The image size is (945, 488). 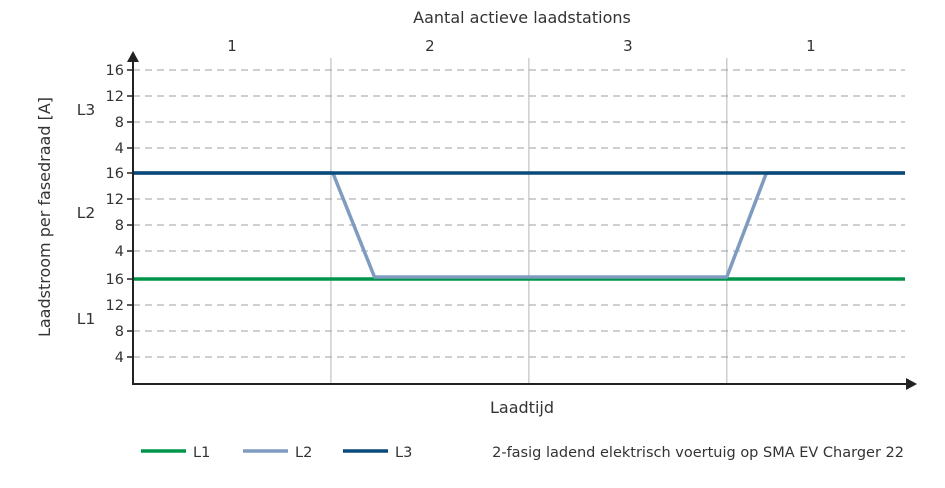 What do you see at coordinates (201, 453) in the screenshot?
I see `legend-label: L1` at bounding box center [201, 453].